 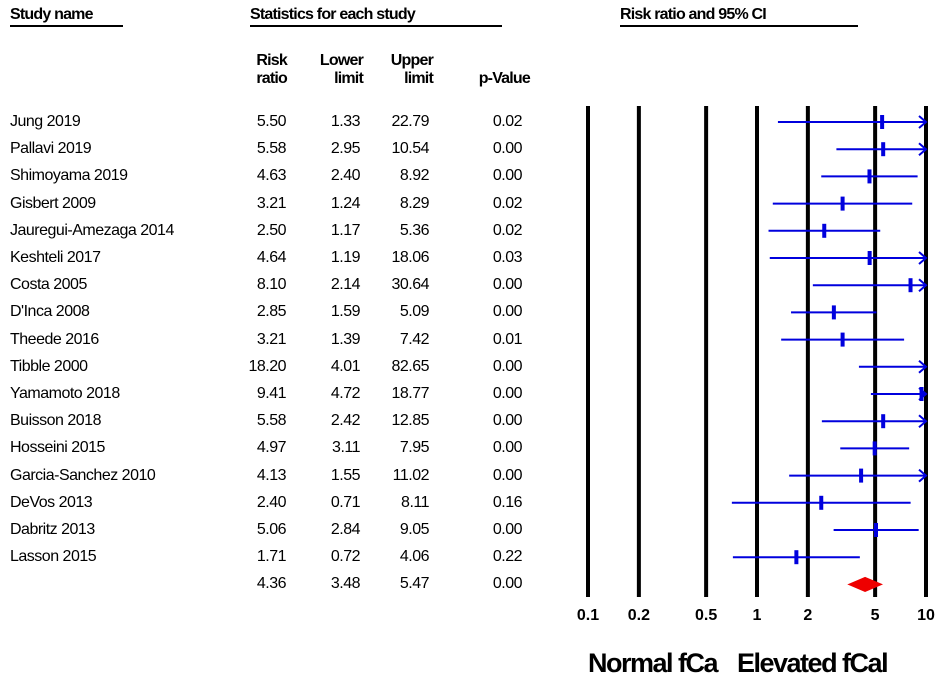 I want to click on x-tick-label: 0.5, so click(x=706, y=615).